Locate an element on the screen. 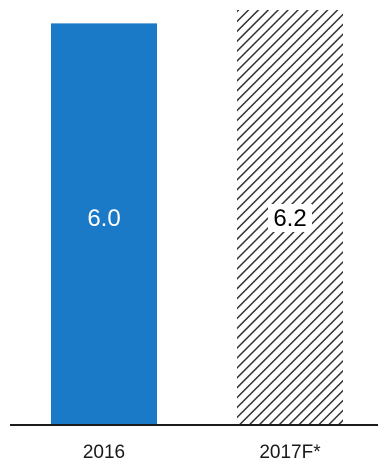 The image size is (378, 464). x-tick-label: 2017F* is located at coordinates (290, 450).